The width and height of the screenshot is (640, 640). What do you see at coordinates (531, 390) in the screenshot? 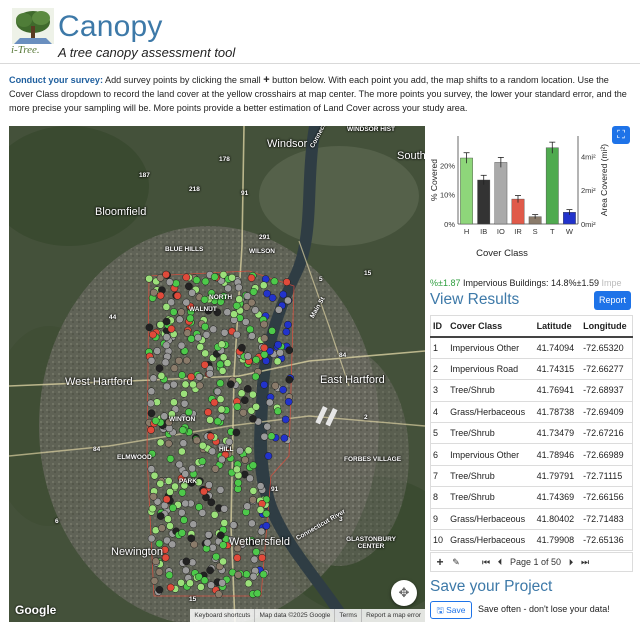
I see `table-row: 3 Tree/Shrub 41.76941 -72.68937` at bounding box center [531, 390].